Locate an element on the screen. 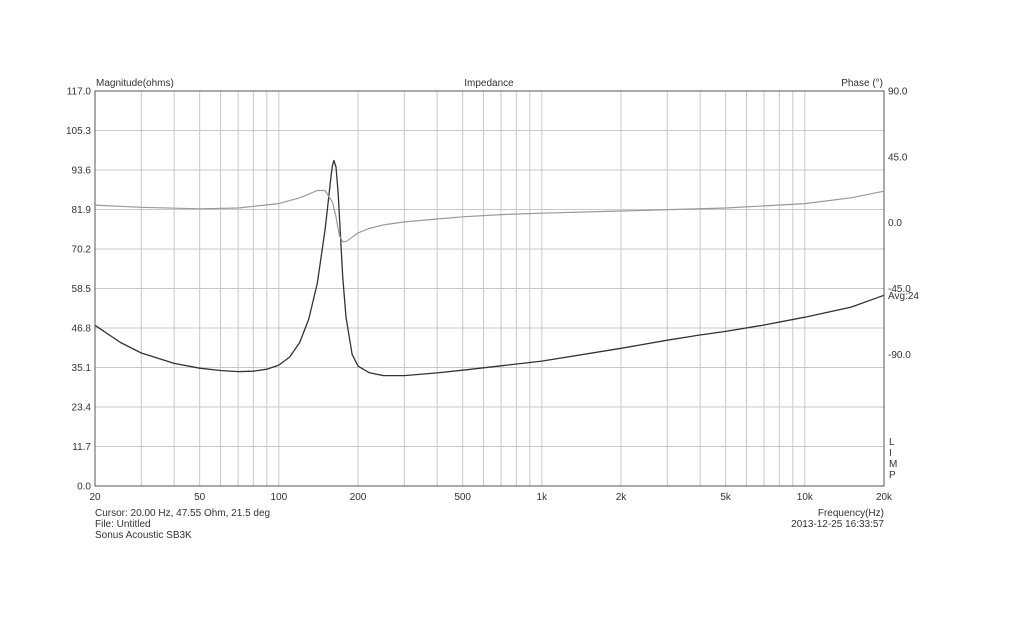 The height and width of the screenshot is (623, 1010). left-tick-label: 23.4 is located at coordinates (82, 408).